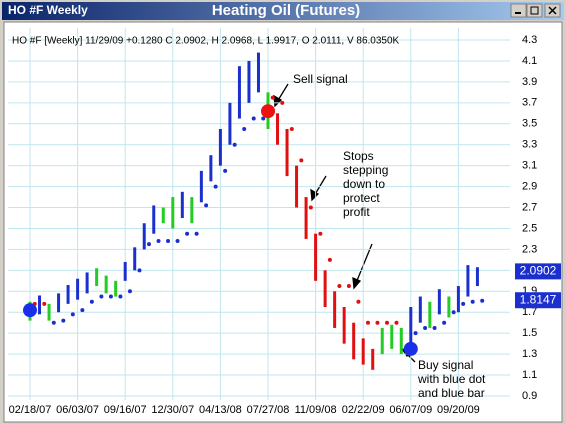 The width and height of the screenshot is (566, 424). I want to click on y-tick-label: 1.1, so click(529, 375).